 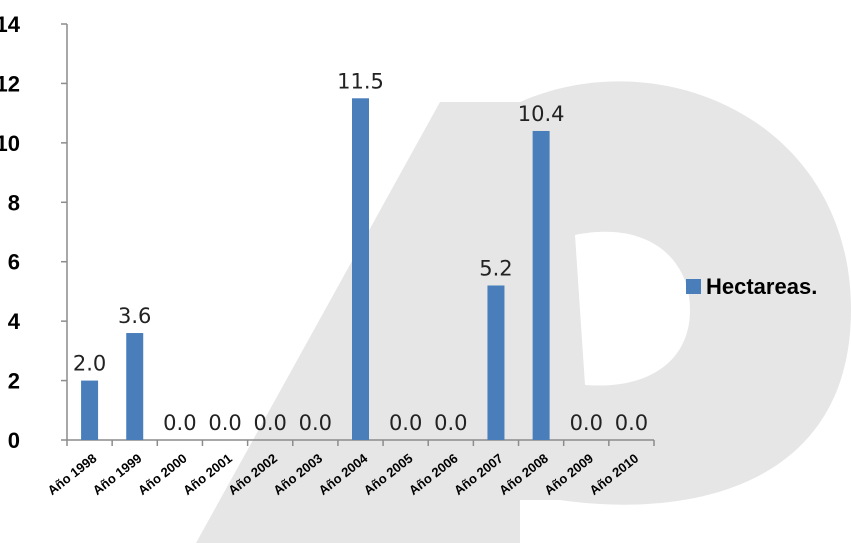 What do you see at coordinates (14, 381) in the screenshot?
I see `y-tick-label: 2` at bounding box center [14, 381].